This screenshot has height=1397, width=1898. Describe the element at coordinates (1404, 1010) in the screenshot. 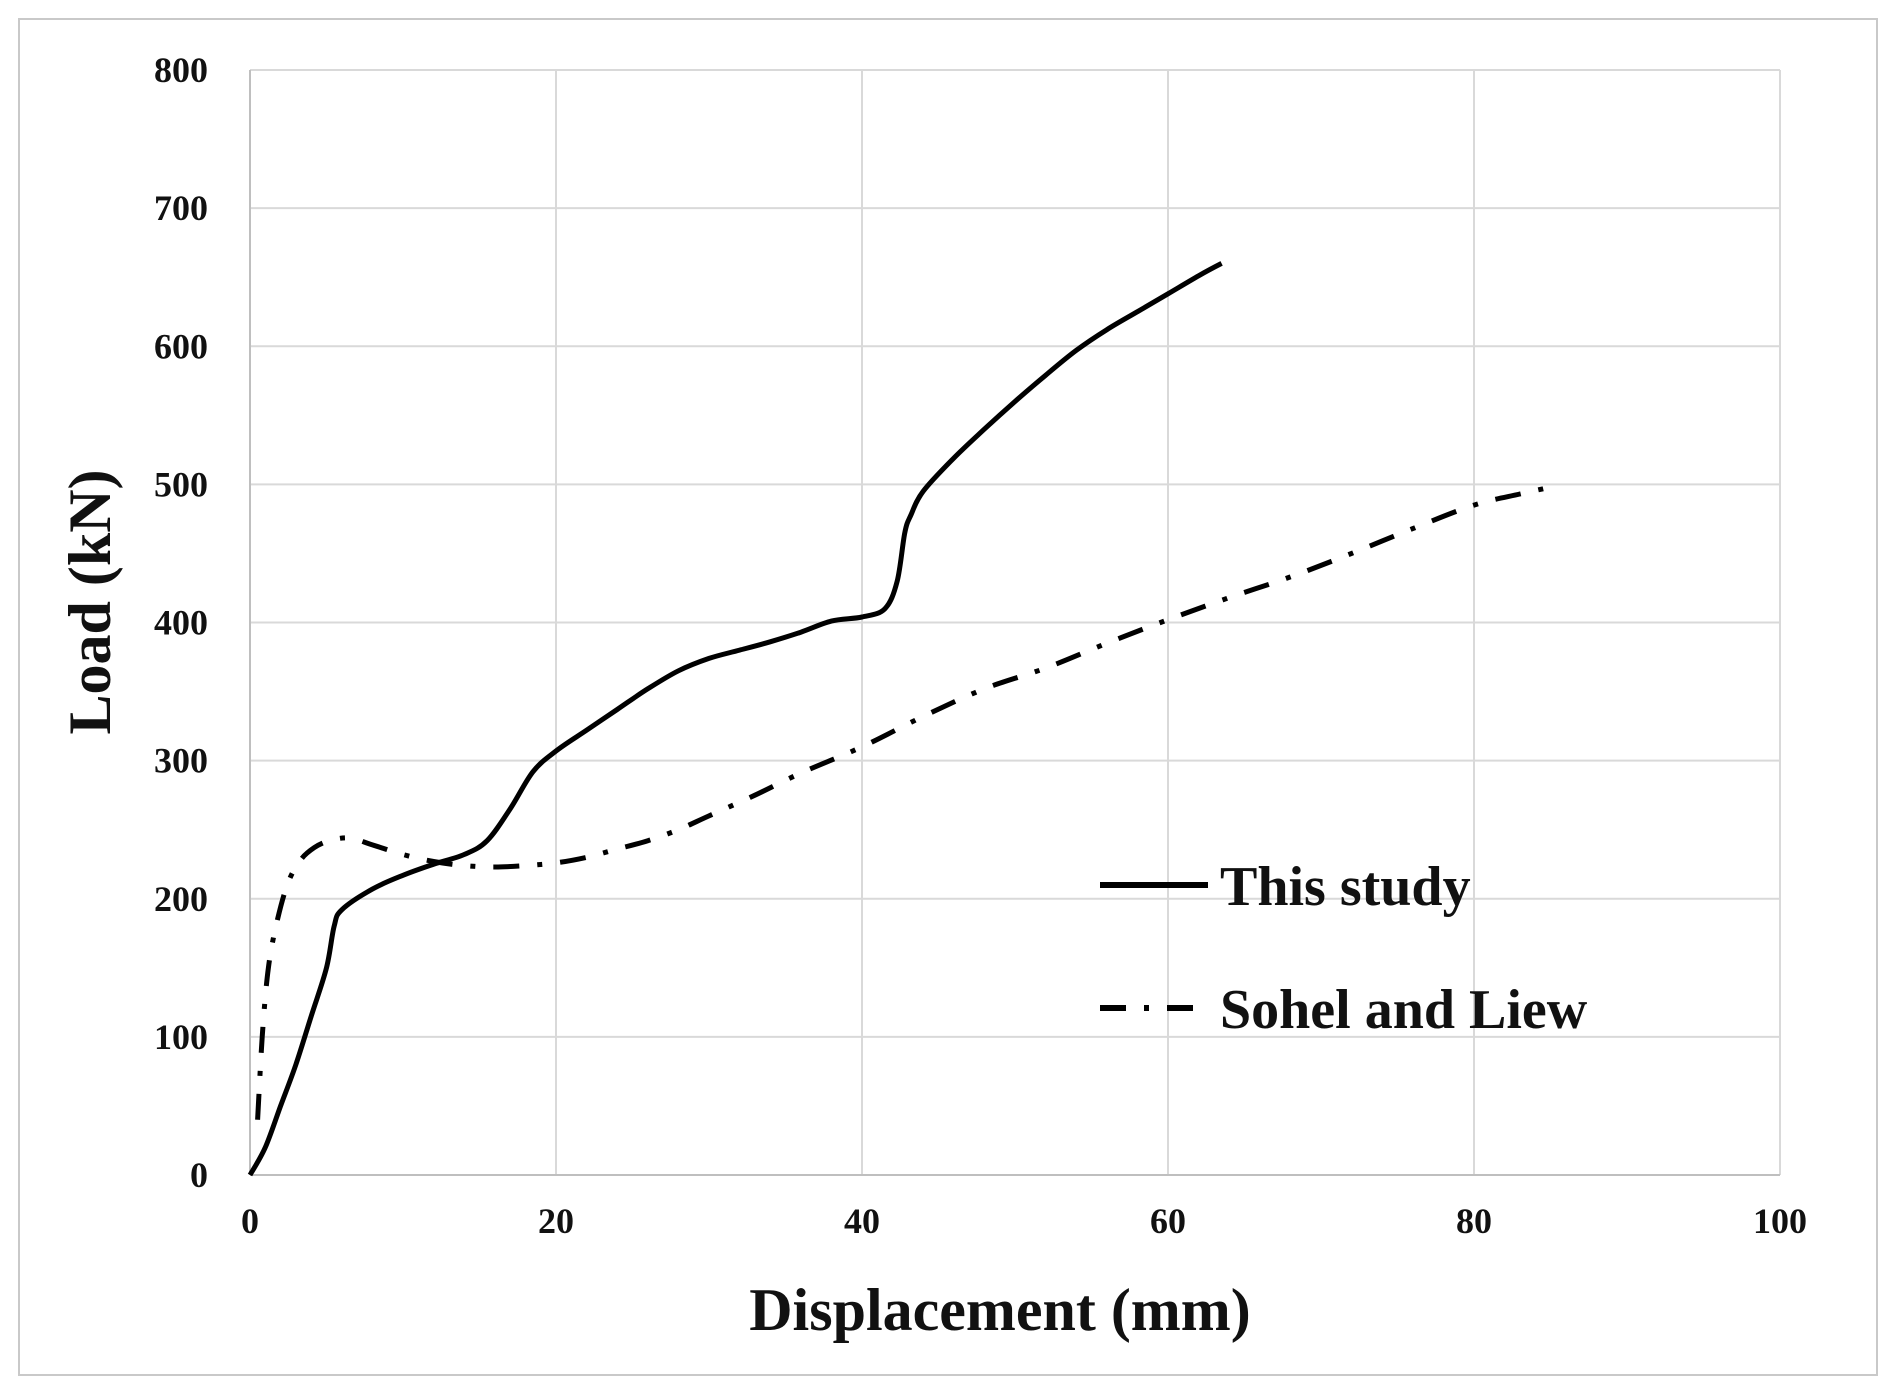

I see `legend-label-sohel-and-liew: Sohel and Liew` at that location.